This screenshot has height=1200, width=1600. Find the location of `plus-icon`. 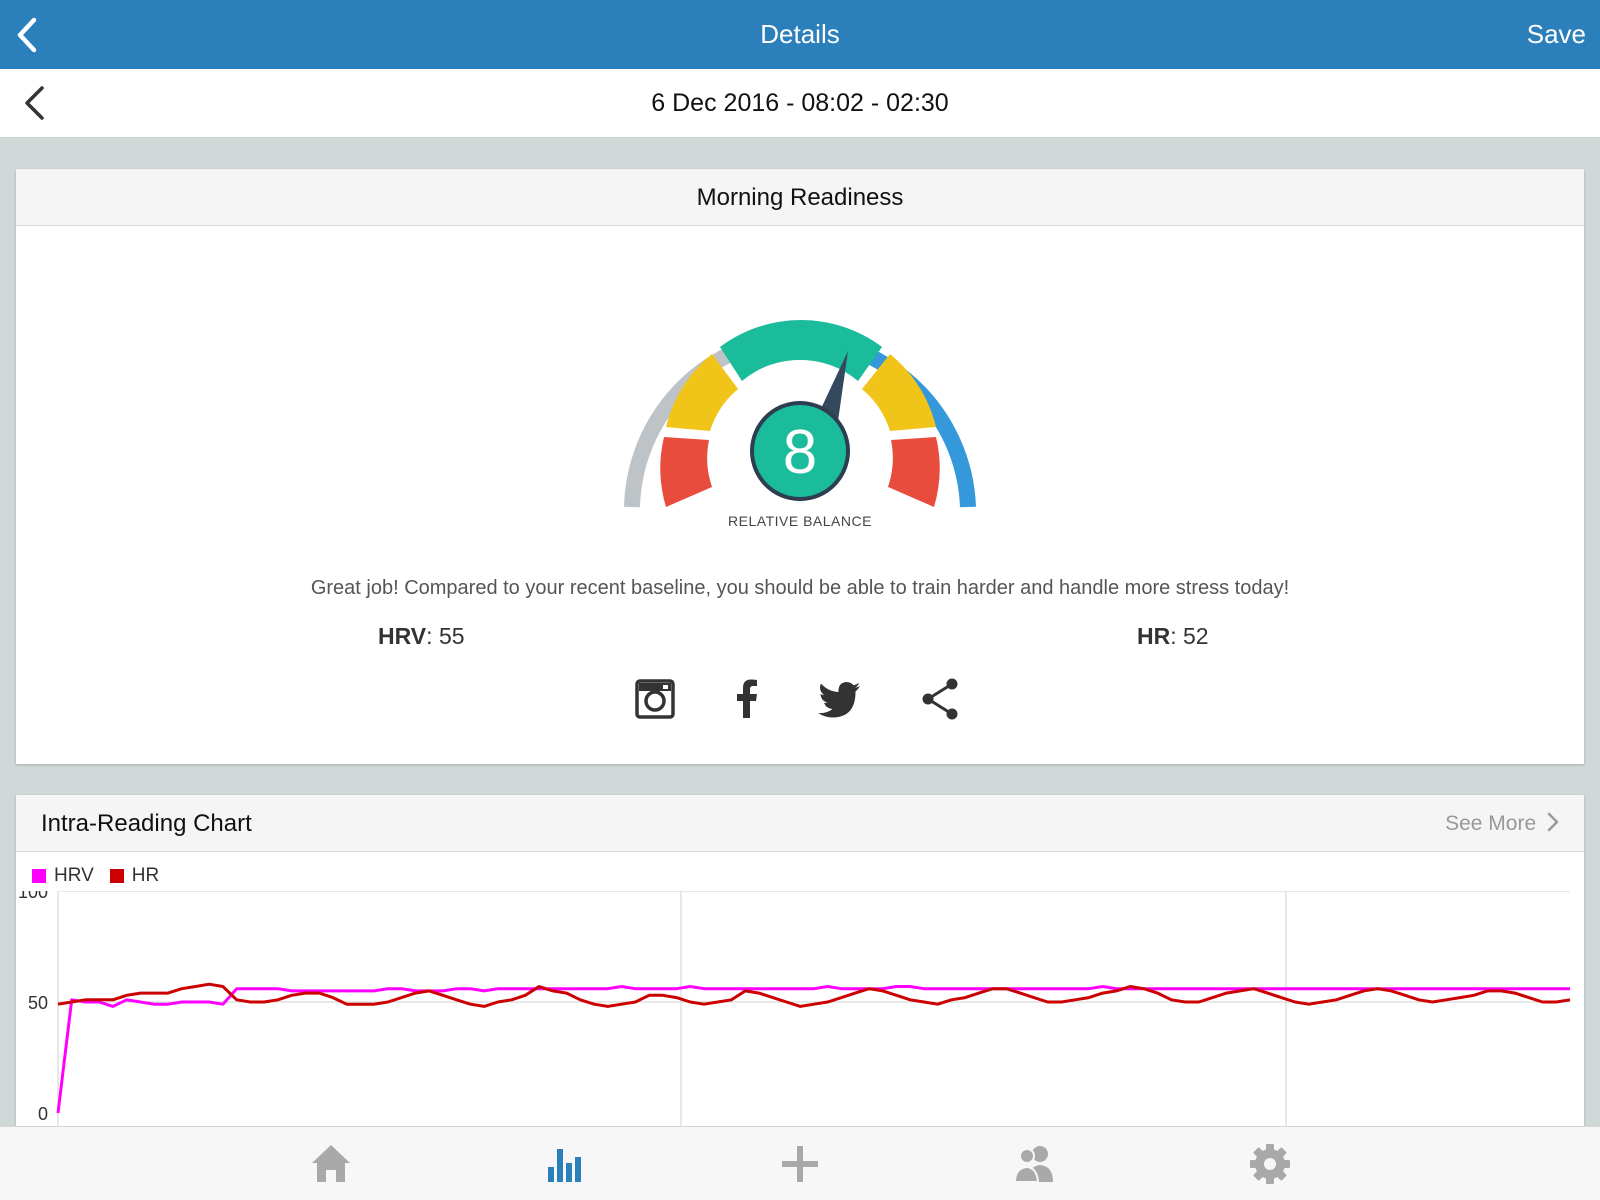

plus-icon is located at coordinates (800, 1164).